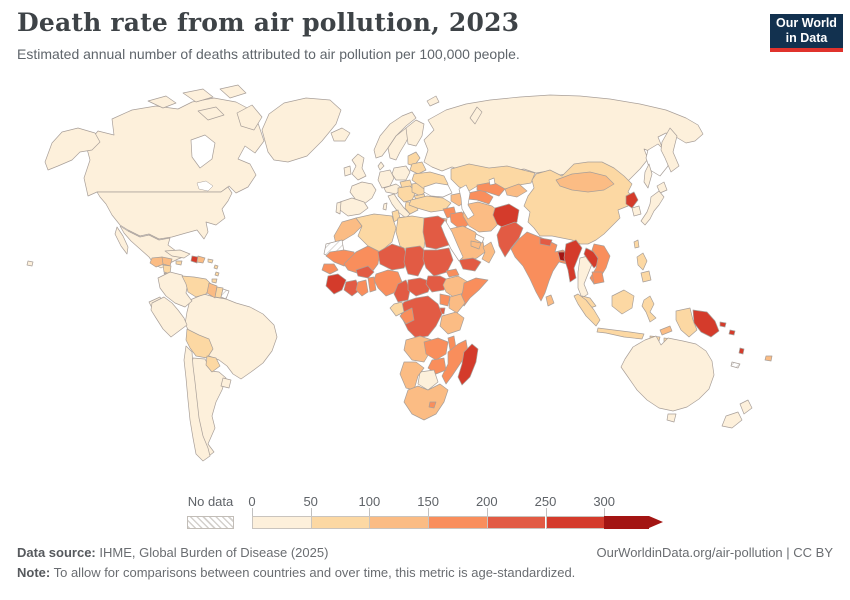  What do you see at coordinates (649, 309) in the screenshot?
I see `country-sulawesi` at bounding box center [649, 309].